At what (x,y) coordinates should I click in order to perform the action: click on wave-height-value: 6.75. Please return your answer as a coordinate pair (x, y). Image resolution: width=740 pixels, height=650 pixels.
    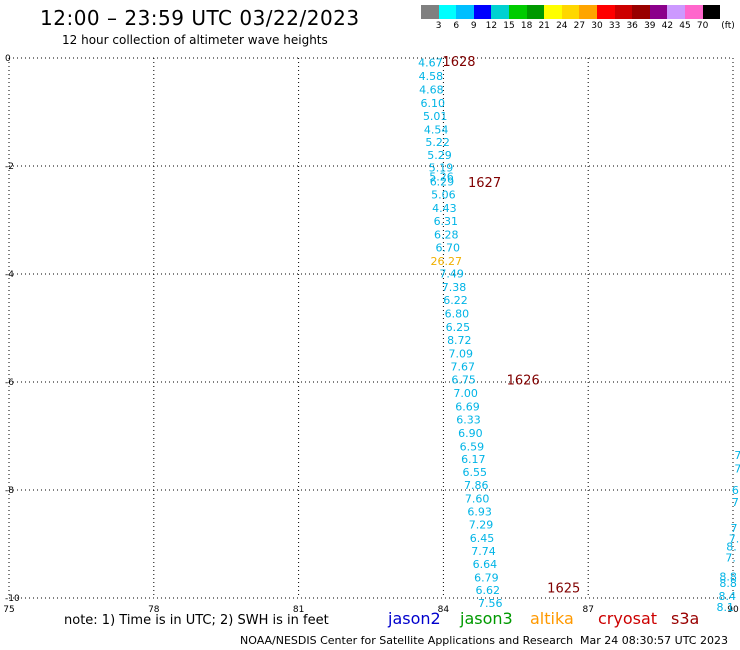
    Looking at the image, I should click on (463, 379).